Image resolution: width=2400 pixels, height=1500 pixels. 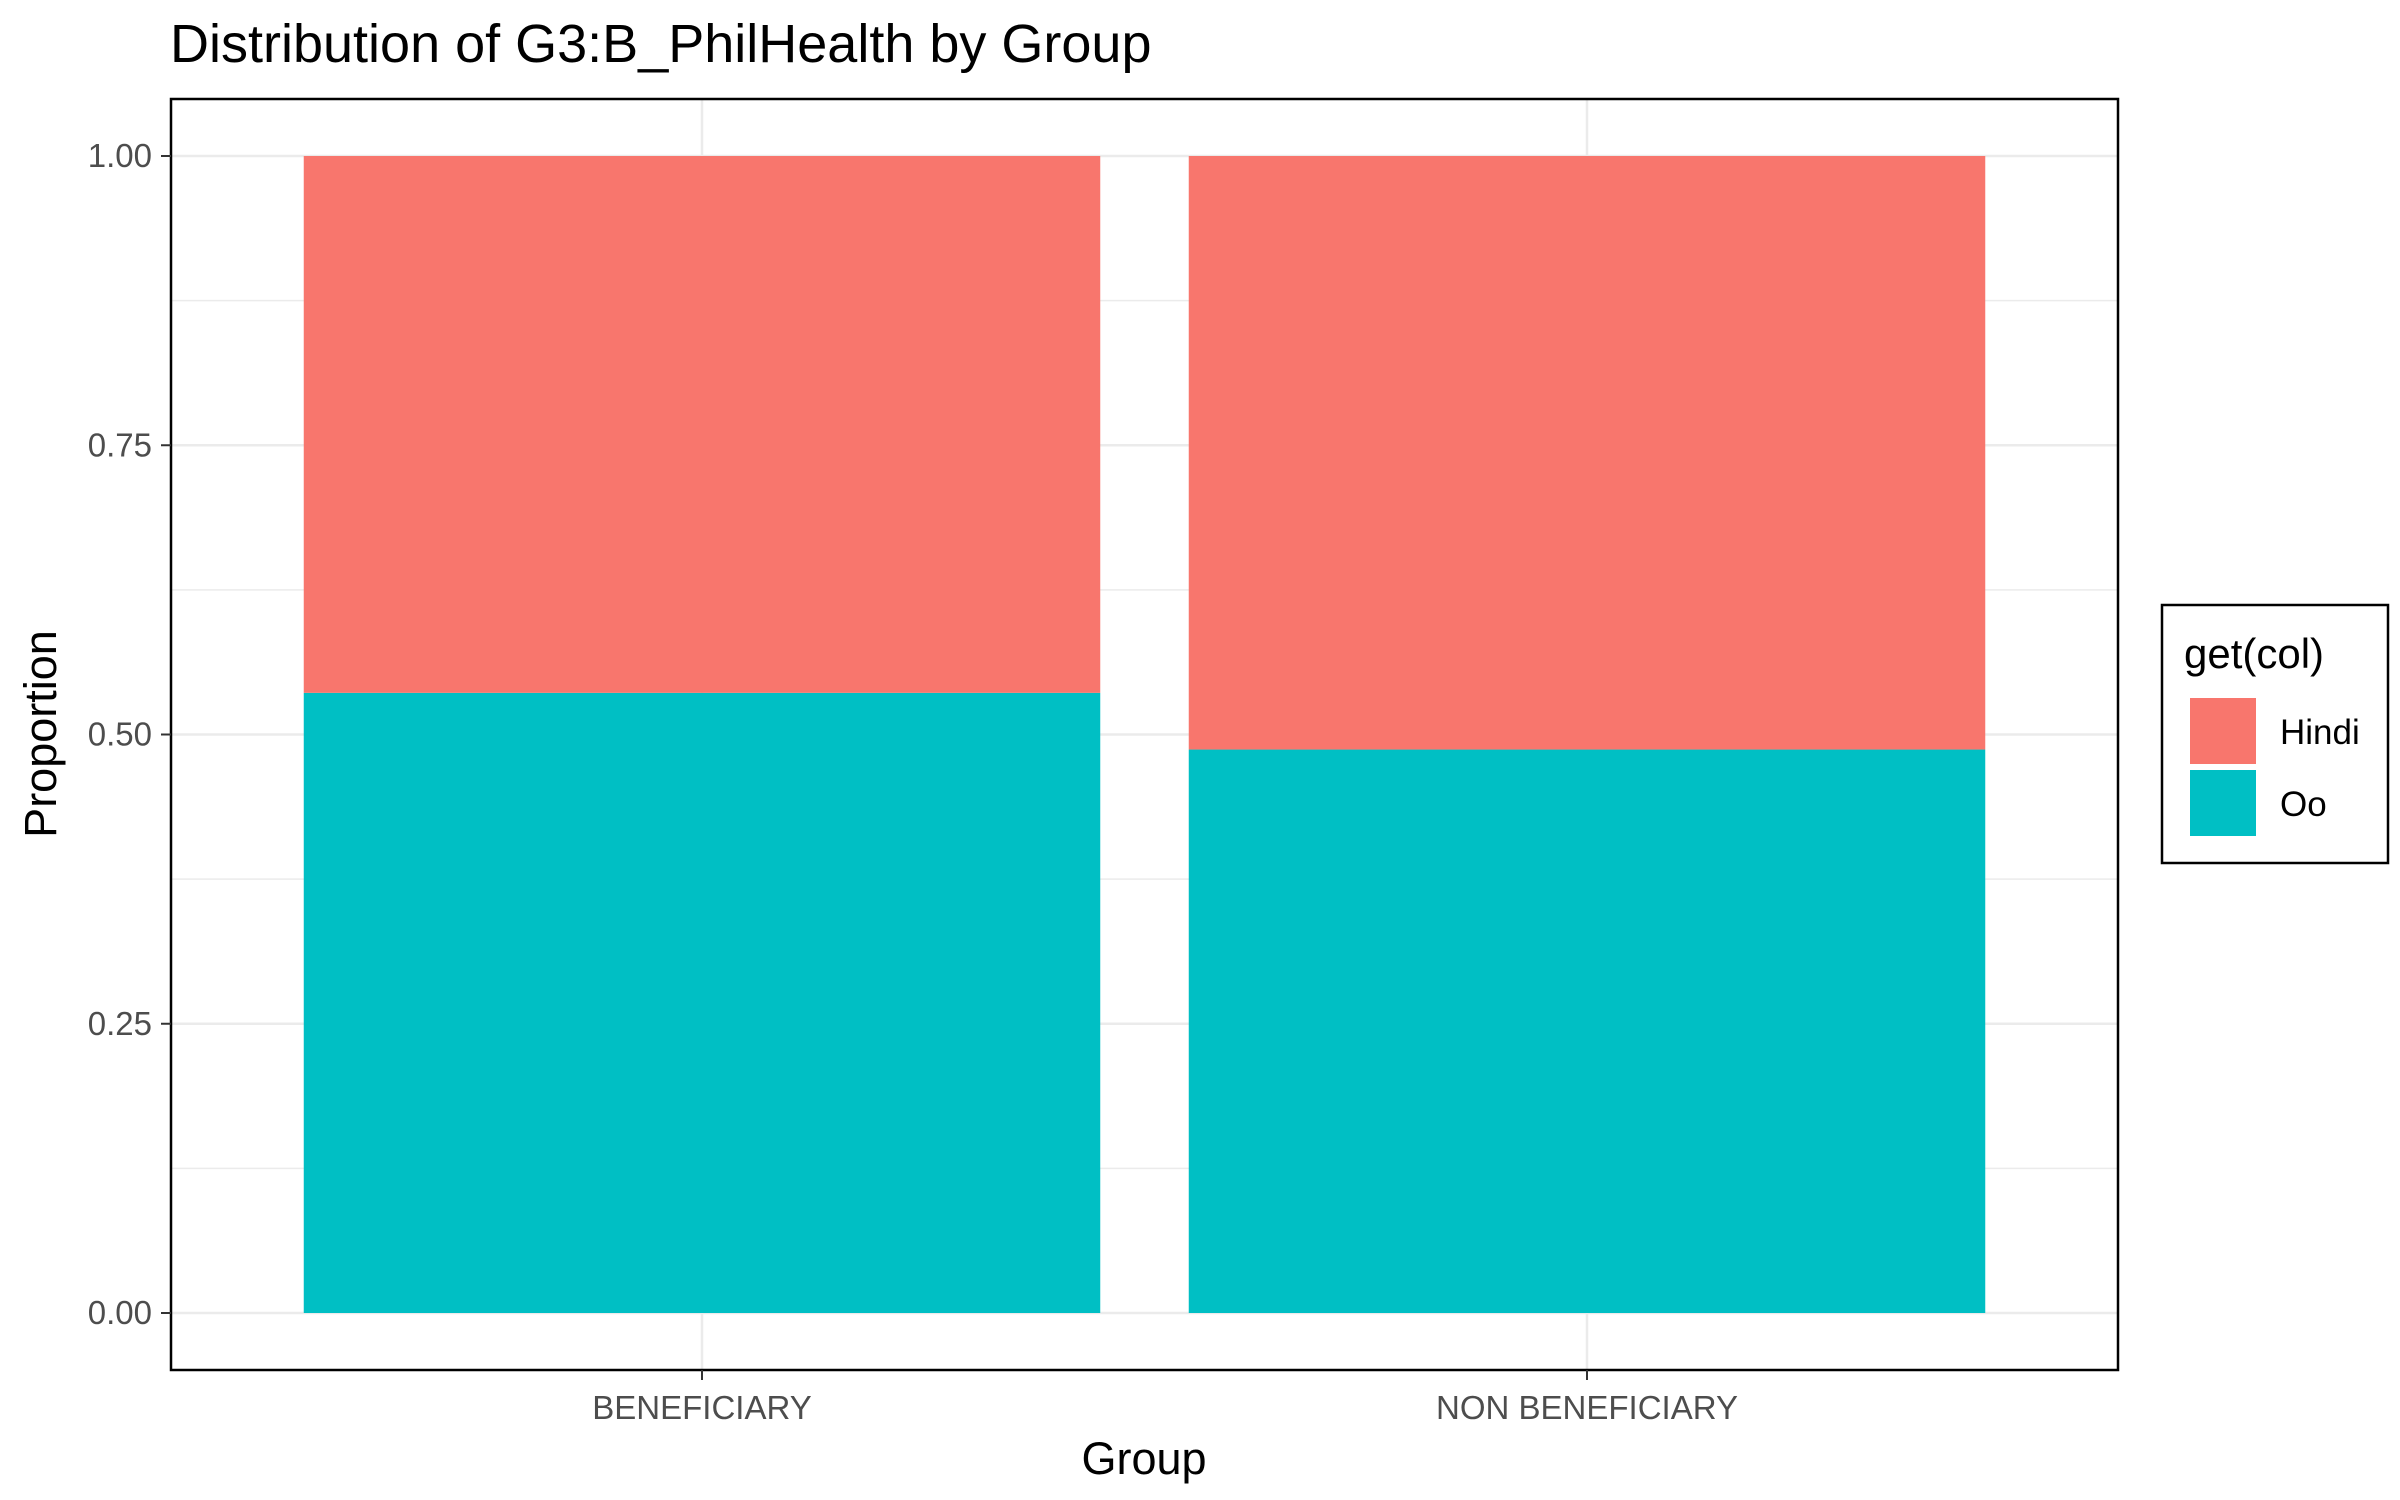 I want to click on bar-oo-non-beneficiary, so click(x=1587, y=1031).